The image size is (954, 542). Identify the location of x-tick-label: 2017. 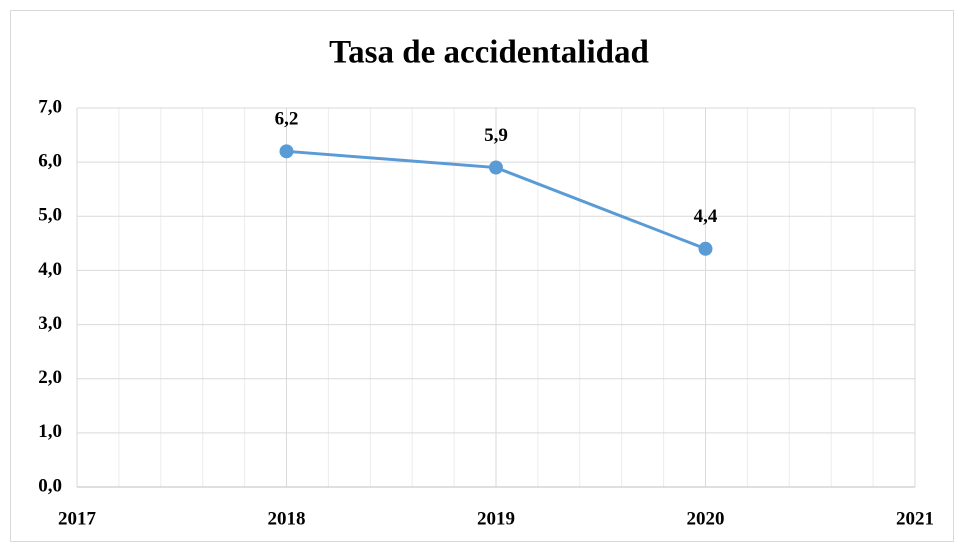
(77, 518).